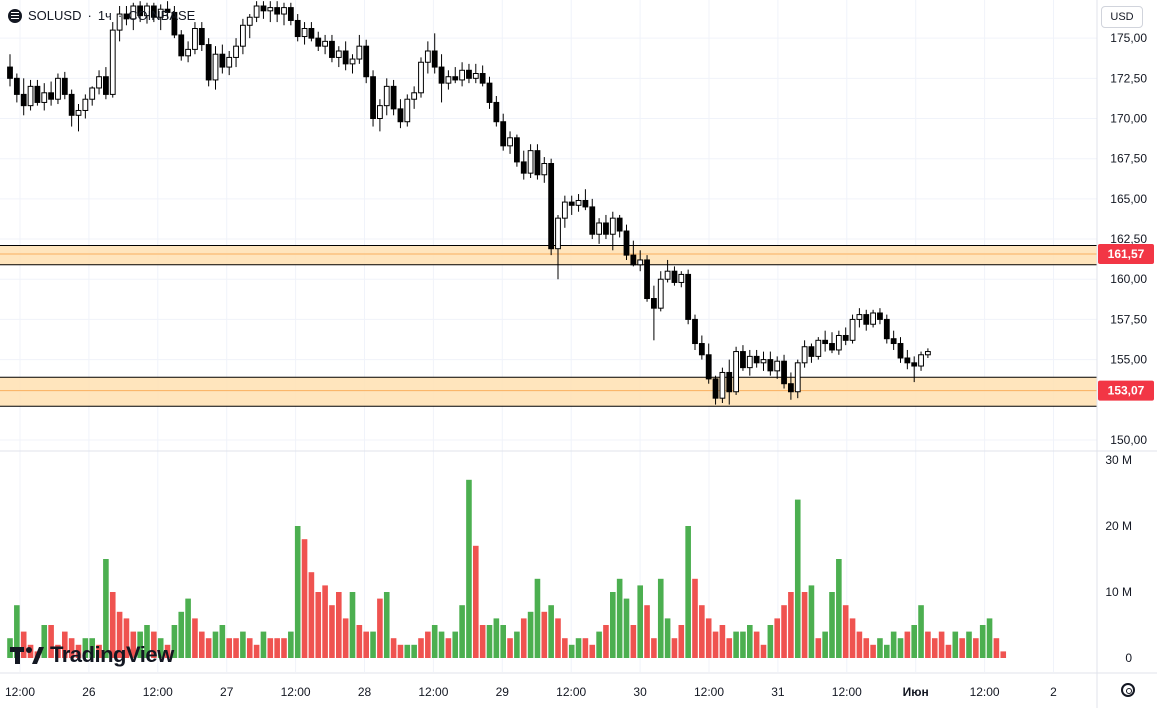 The height and width of the screenshot is (708, 1157). I want to click on currency-selector: USD, so click(1122, 17).